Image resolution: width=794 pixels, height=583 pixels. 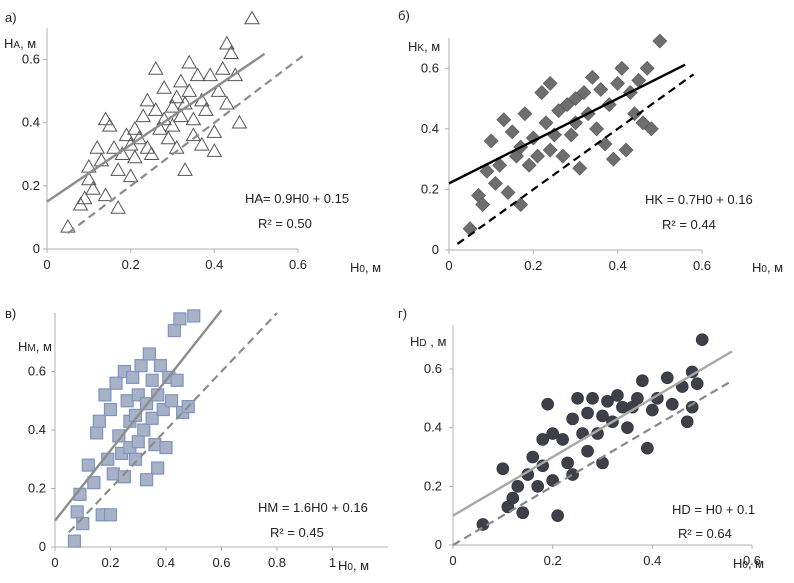 What do you see at coordinates (428, 341) in the screenshot?
I see `y-axis-label: HD , м` at bounding box center [428, 341].